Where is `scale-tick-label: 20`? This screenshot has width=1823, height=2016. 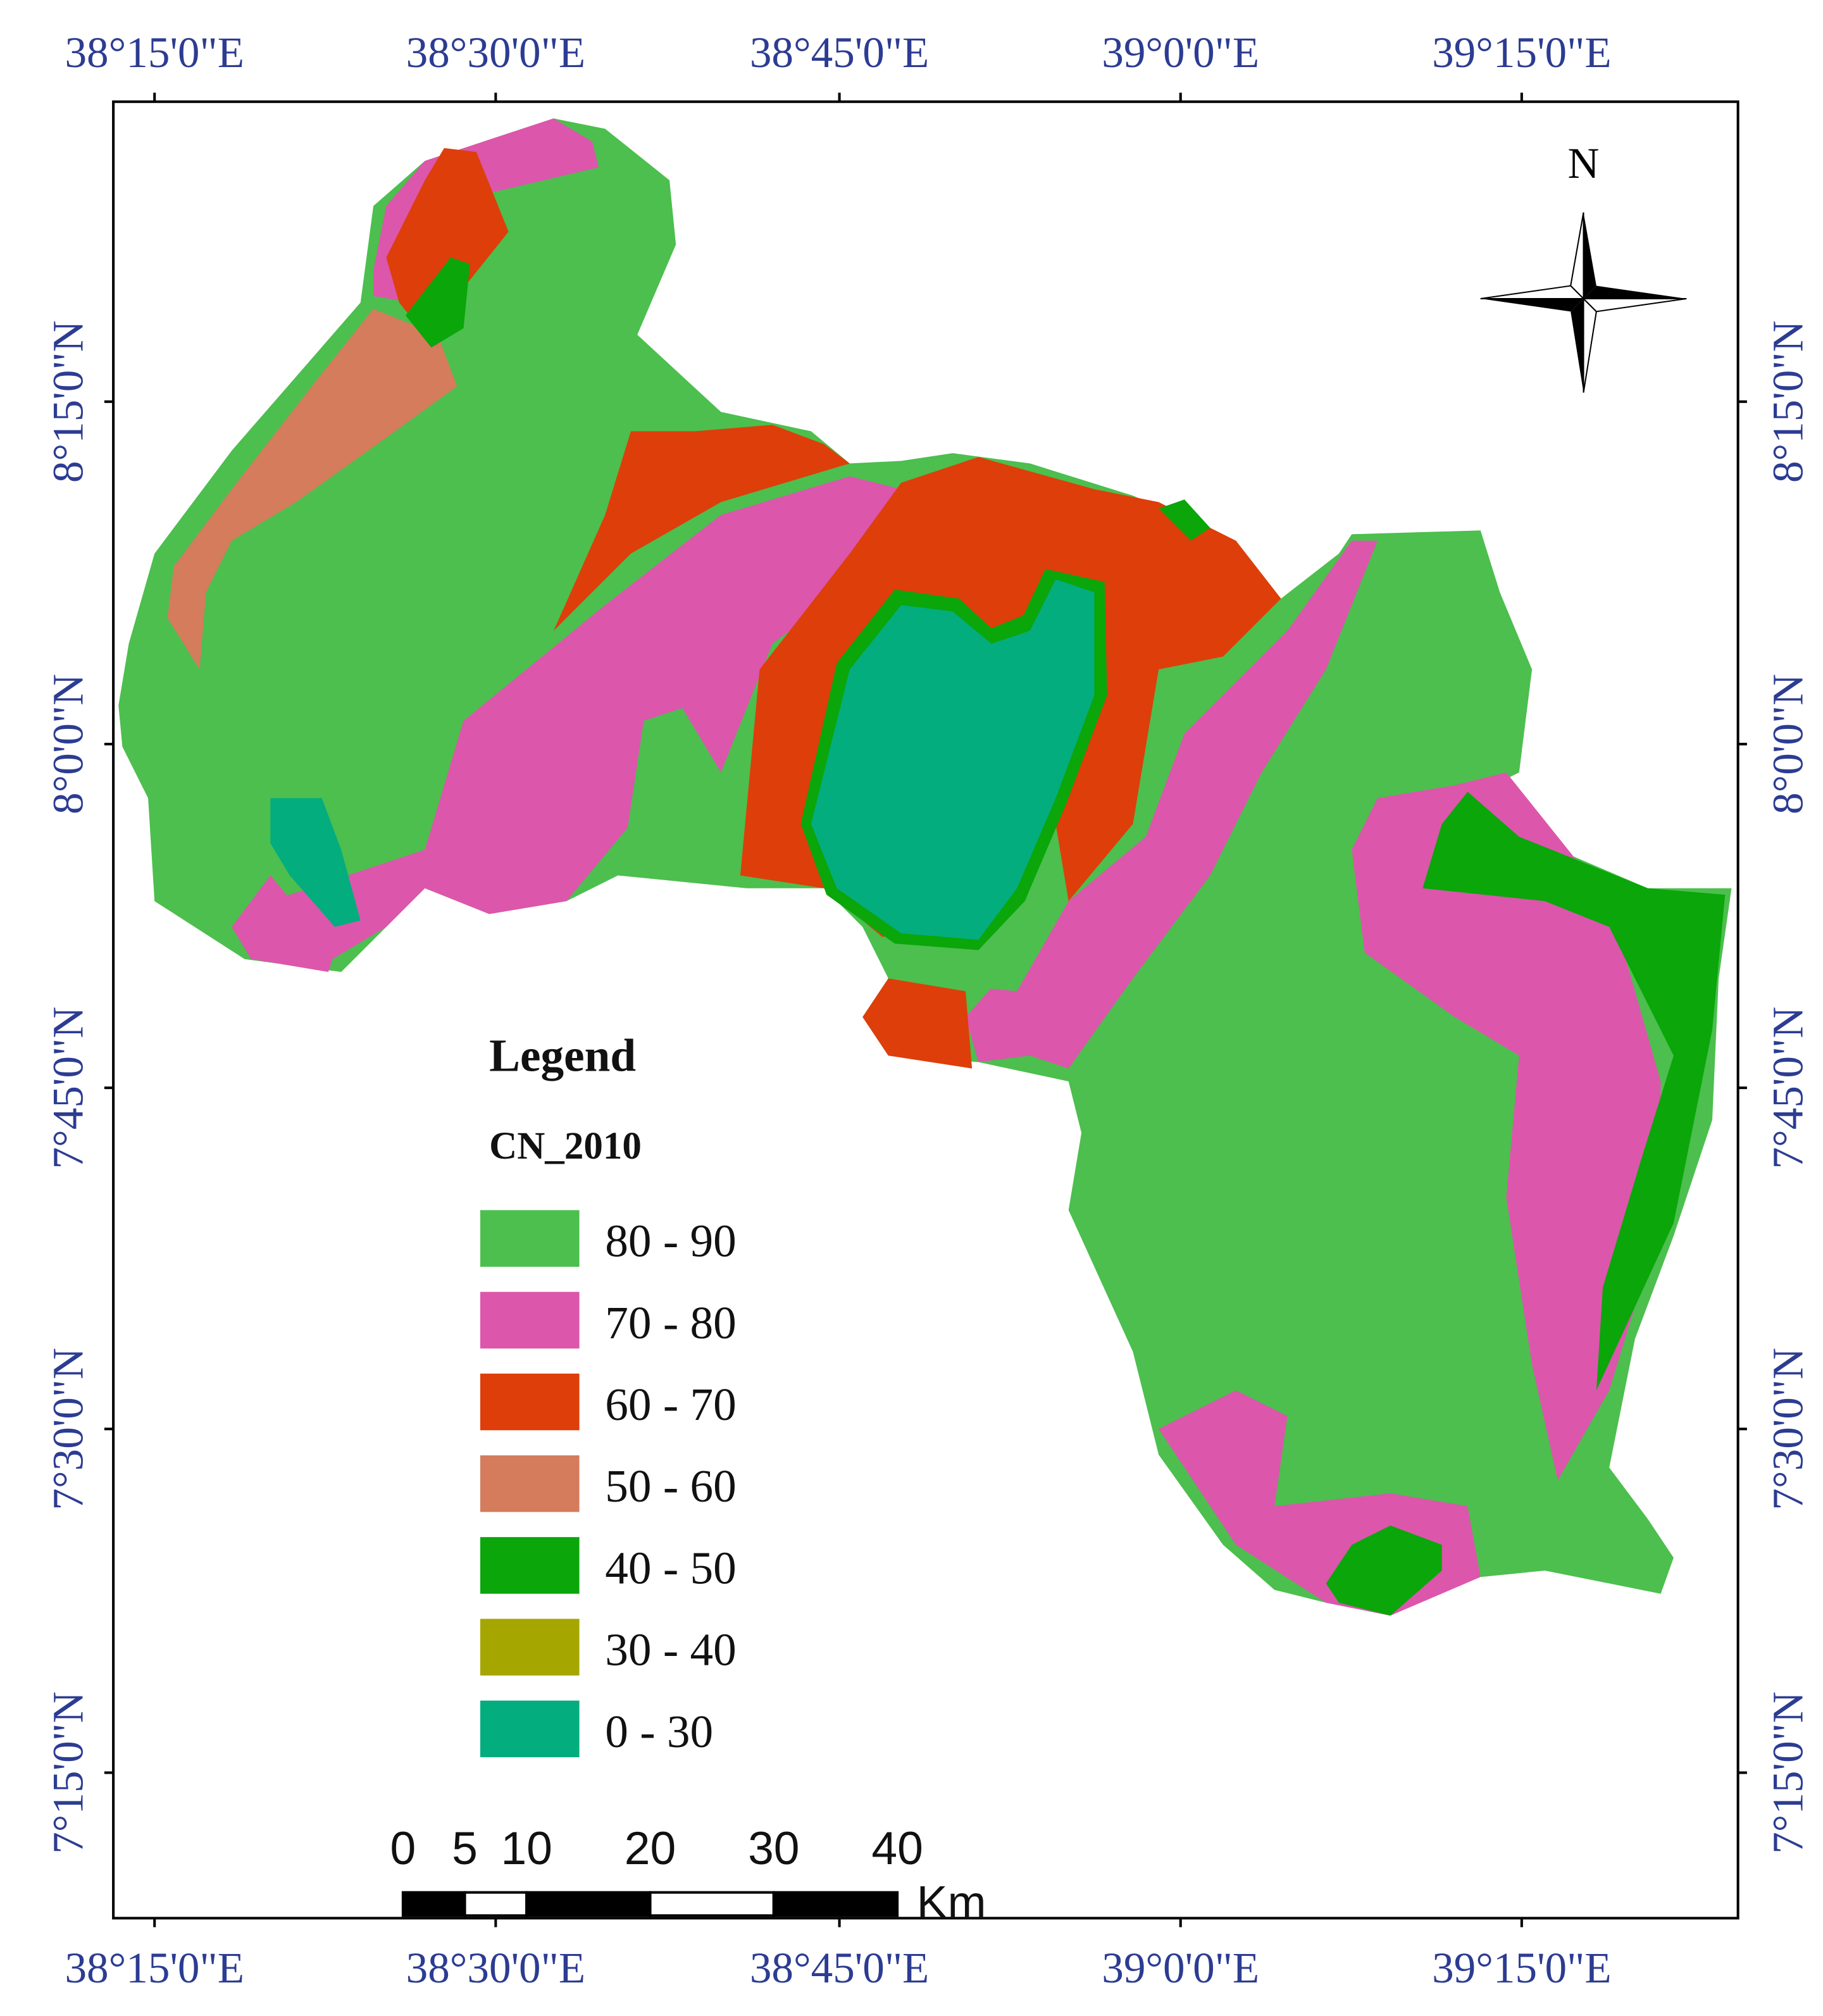
scale-tick-label: 20 is located at coordinates (650, 1848).